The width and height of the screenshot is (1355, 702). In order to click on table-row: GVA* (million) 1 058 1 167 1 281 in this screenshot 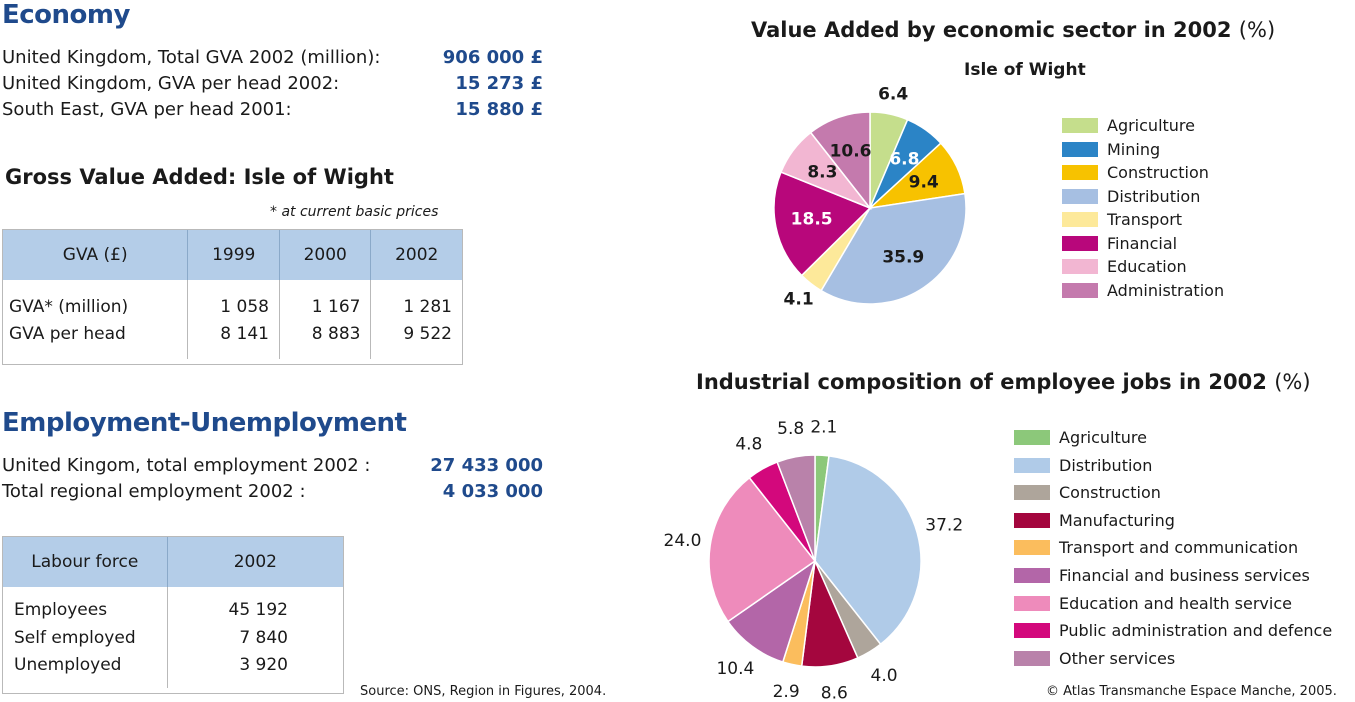, I will do `click(232, 299)`.